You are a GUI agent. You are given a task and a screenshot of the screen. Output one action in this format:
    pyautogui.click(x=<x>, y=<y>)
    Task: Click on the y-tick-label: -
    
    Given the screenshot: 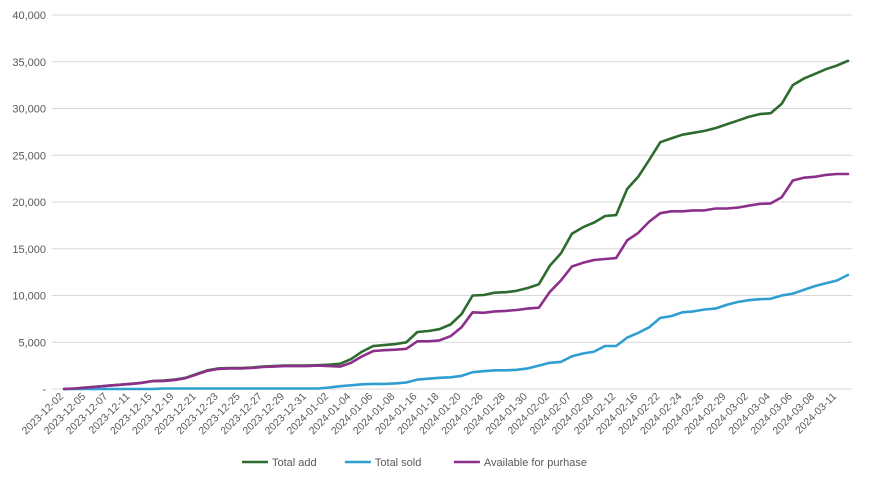 What is the action you would take?
    pyautogui.click(x=44, y=390)
    